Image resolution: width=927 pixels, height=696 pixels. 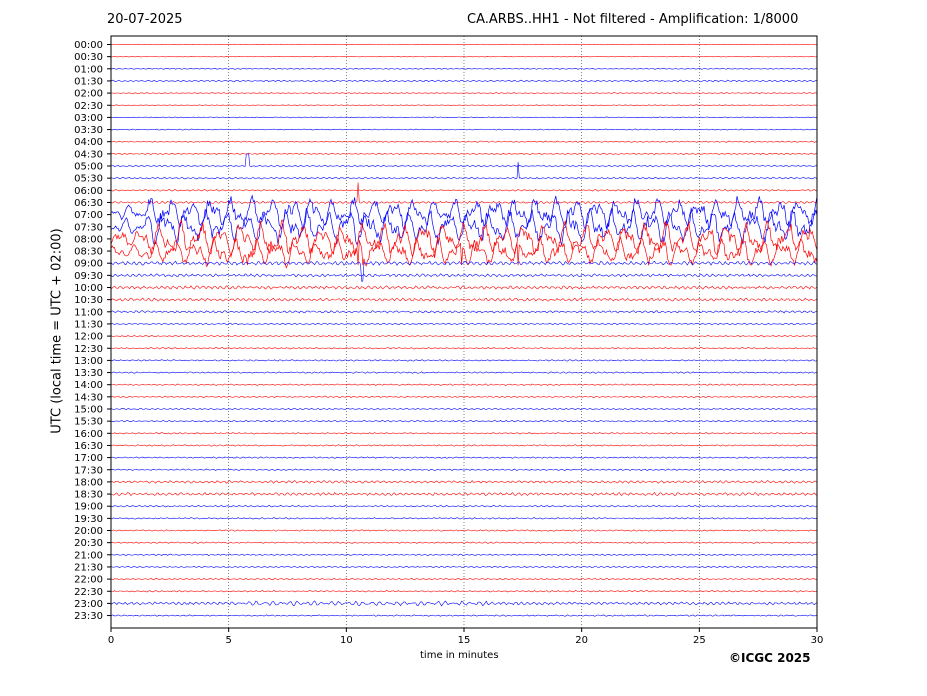 I want to click on y-tick-label: 08:00, so click(x=88, y=239).